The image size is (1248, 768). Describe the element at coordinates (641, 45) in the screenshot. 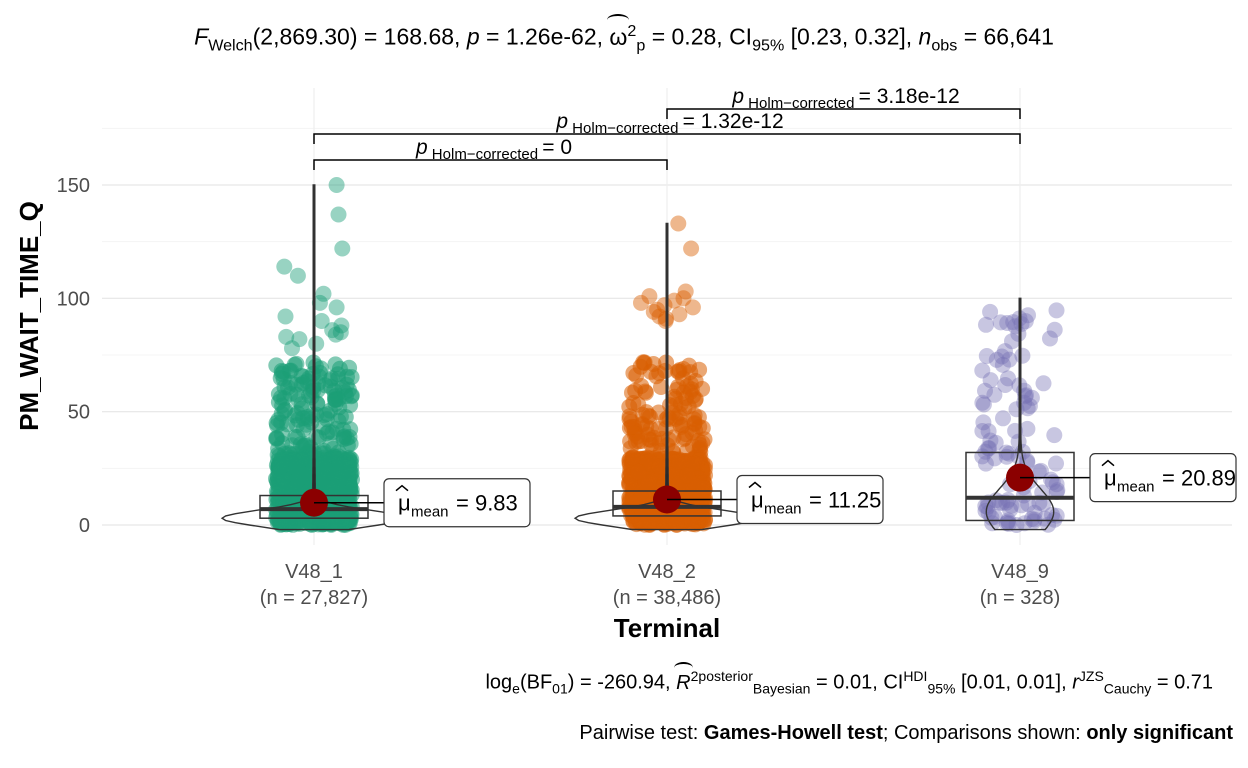

I see `omega-sub: p` at that location.